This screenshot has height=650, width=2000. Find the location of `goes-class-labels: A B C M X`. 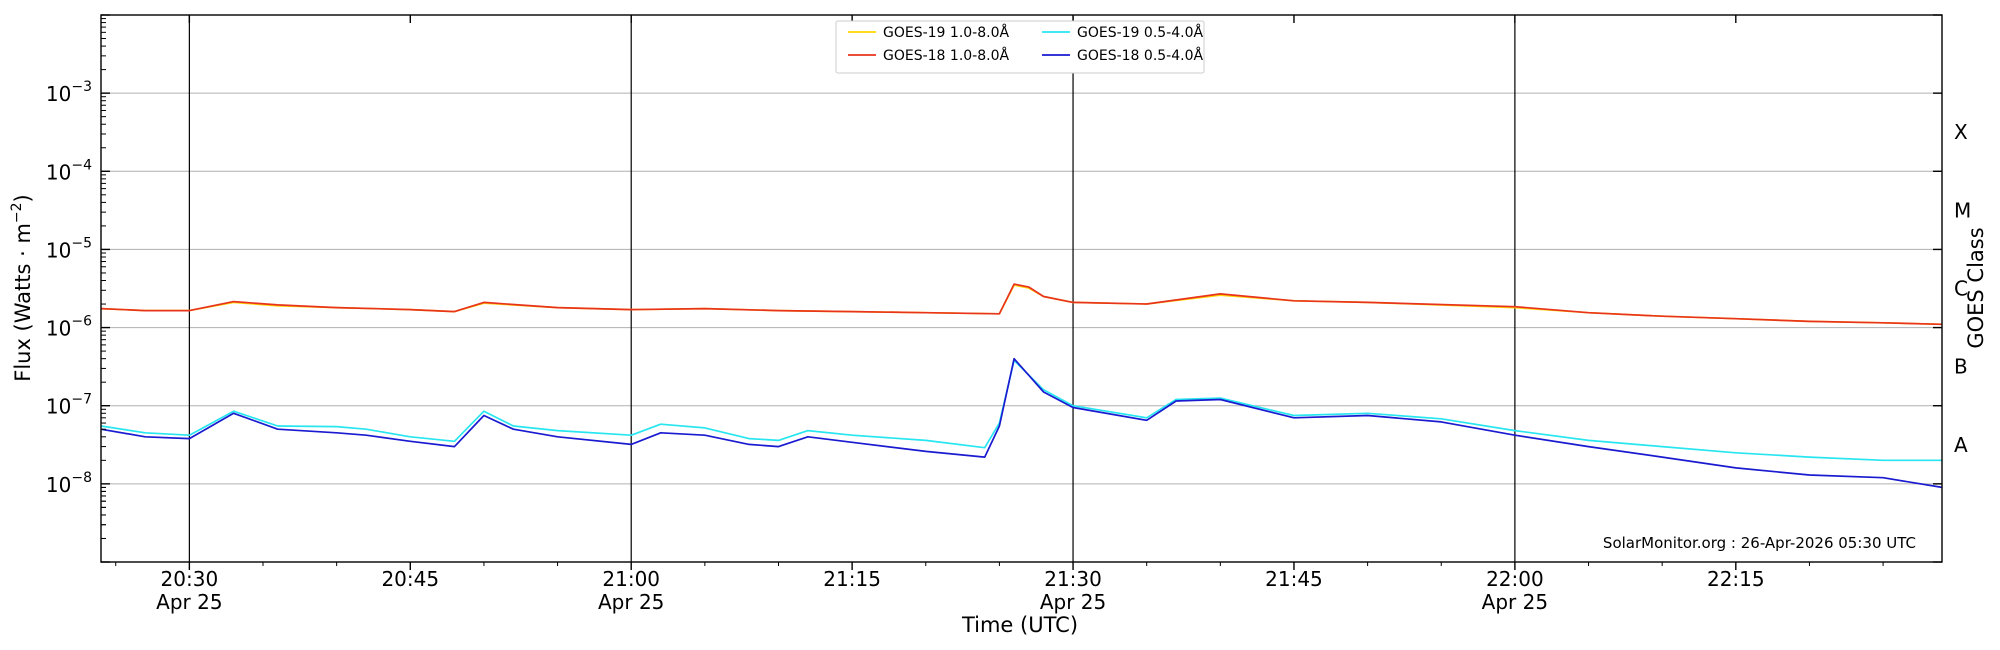

goes-class-labels: A B C M X is located at coordinates (1962, 288).